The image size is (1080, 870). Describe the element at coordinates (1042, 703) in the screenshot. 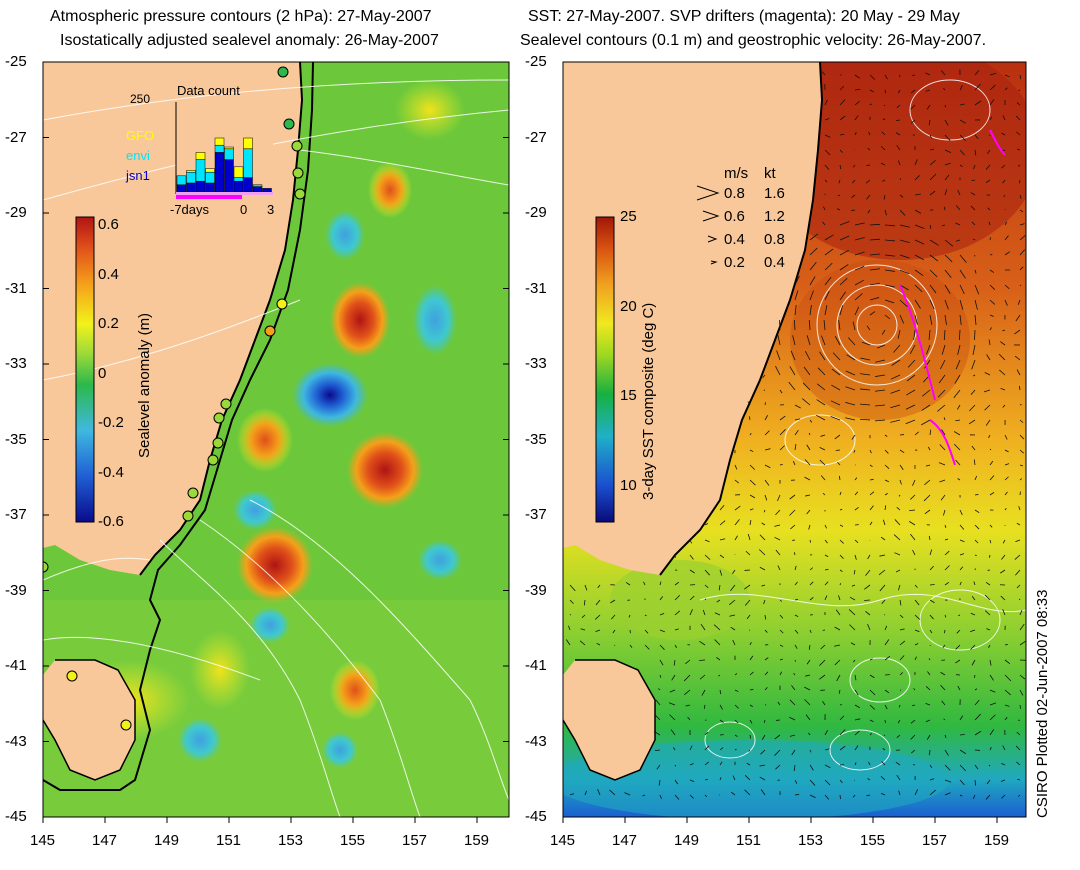

I see `credit-text: CSIRO Plotted 02-Jun-2007 08:33` at that location.